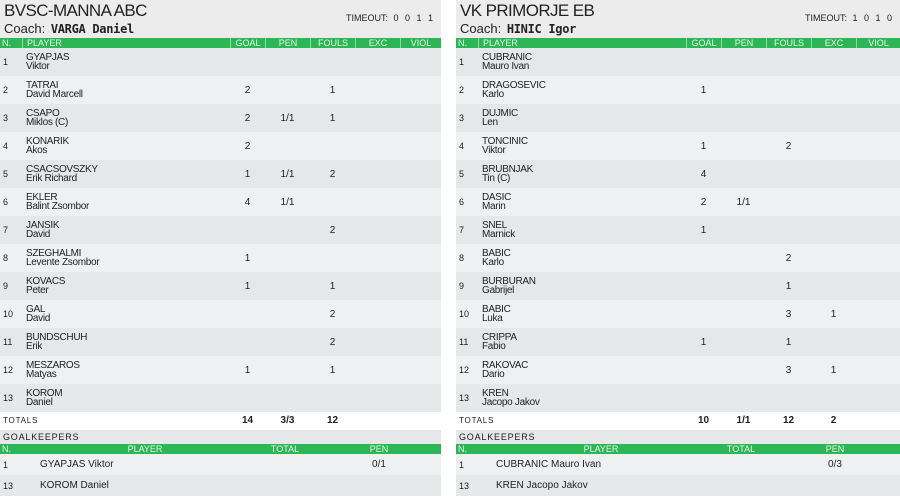  I want to click on header-exc: EXC, so click(833, 43).